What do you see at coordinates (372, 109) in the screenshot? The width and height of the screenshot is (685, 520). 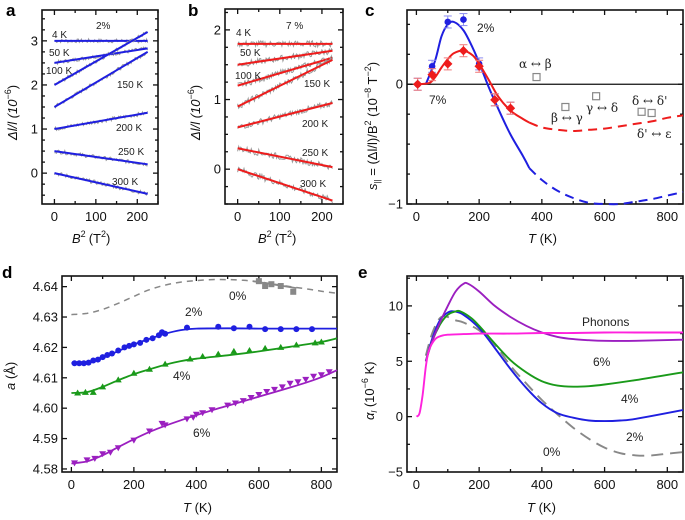 I see `panel-c-ylabel-unit: (10` at bounding box center [372, 109].